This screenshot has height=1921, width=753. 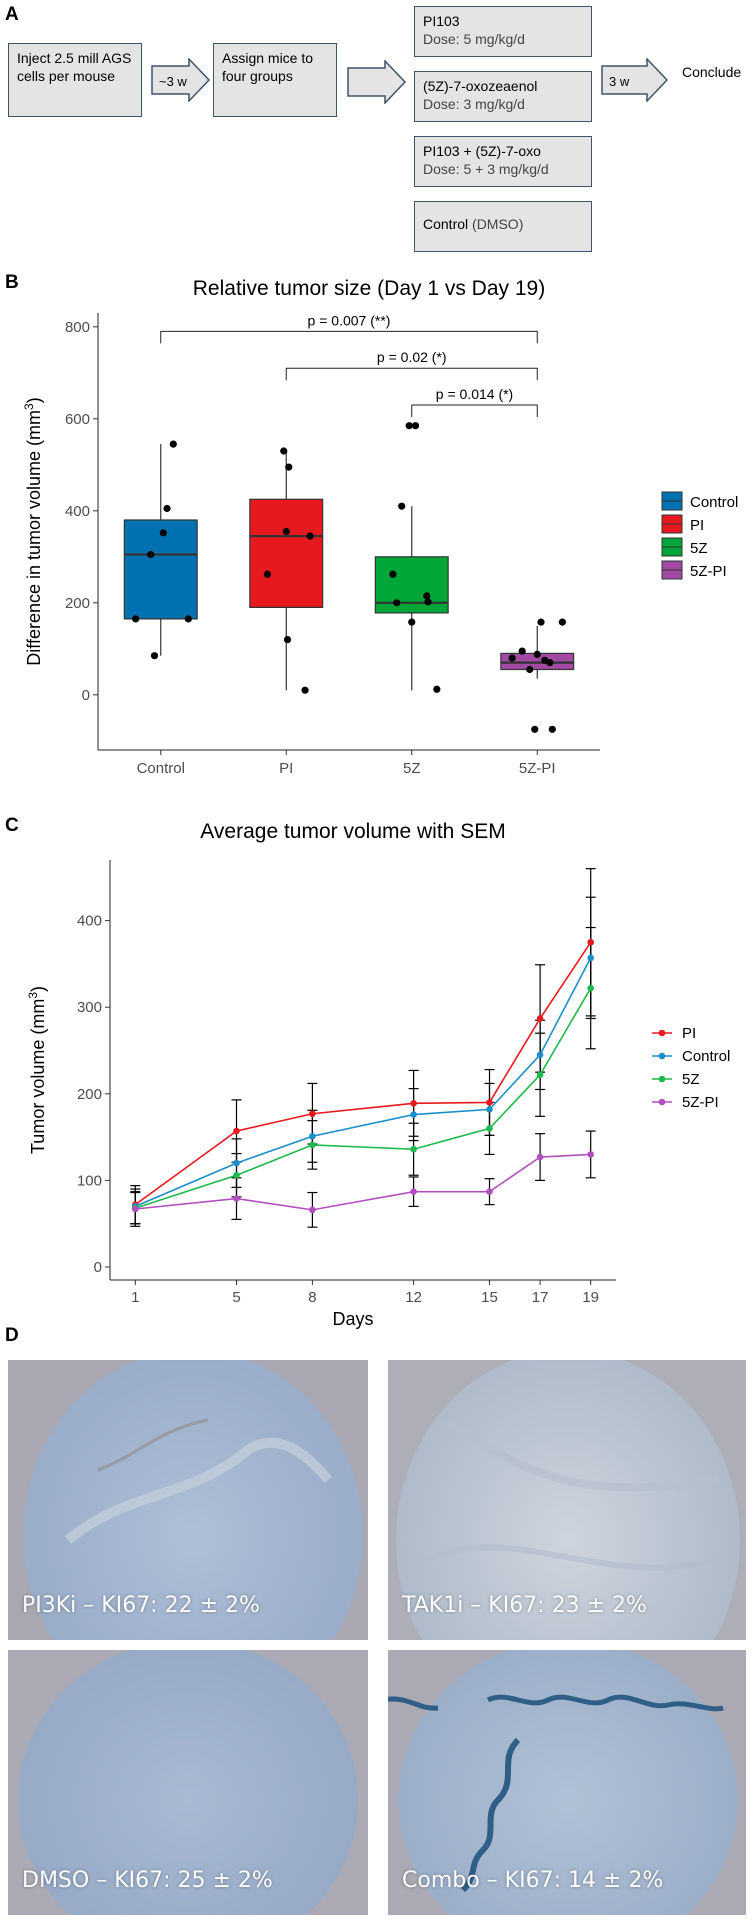 I want to click on micrograph-label-tak1i: TAK1i – KI67: 23 ± 2%, so click(x=524, y=1605).